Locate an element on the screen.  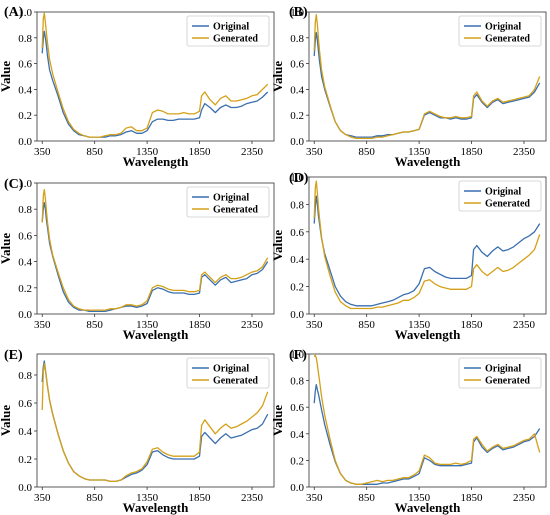
panel-label: (D) is located at coordinates (299, 178).